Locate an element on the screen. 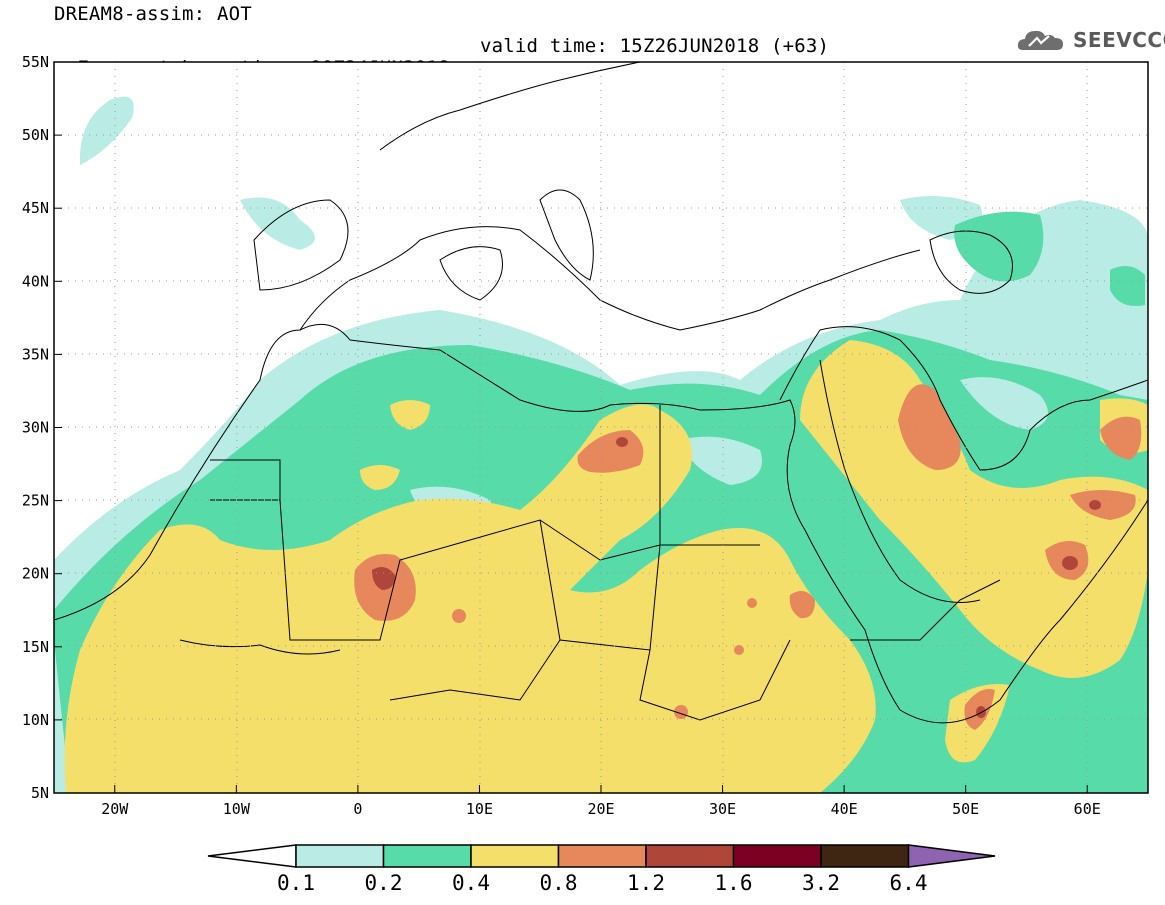 The height and width of the screenshot is (905, 1165). lat-tick-label: 10N is located at coordinates (35, 720).